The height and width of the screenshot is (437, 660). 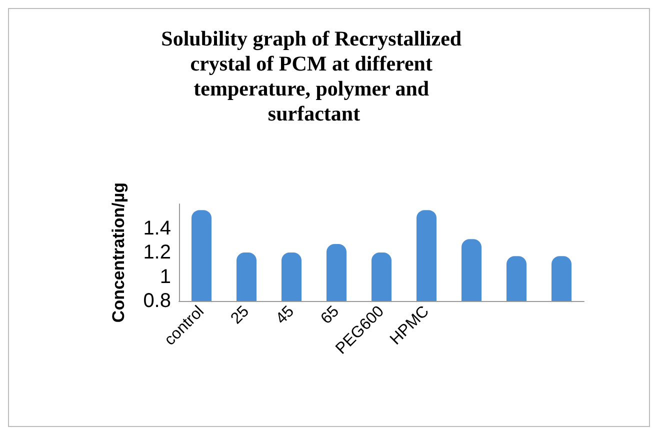 What do you see at coordinates (157, 228) in the screenshot?
I see `y-tick-label: 1.4` at bounding box center [157, 228].